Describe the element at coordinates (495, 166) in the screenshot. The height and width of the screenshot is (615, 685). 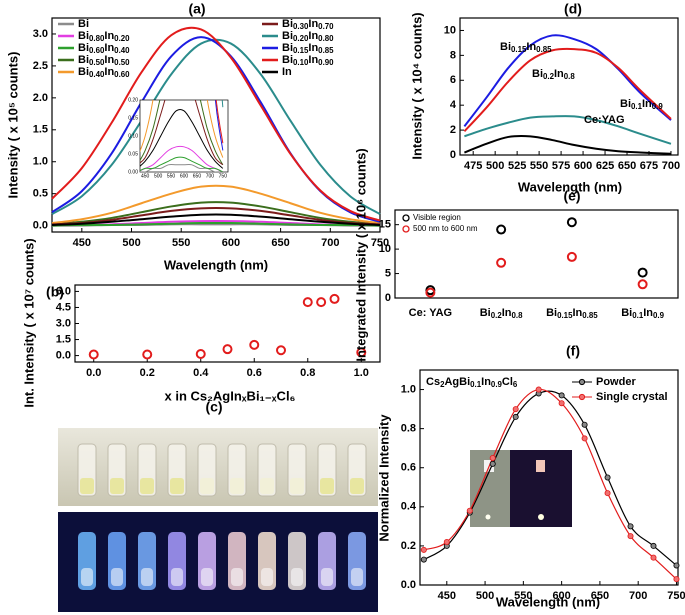
I see `x-tick-label: 500` at that location.